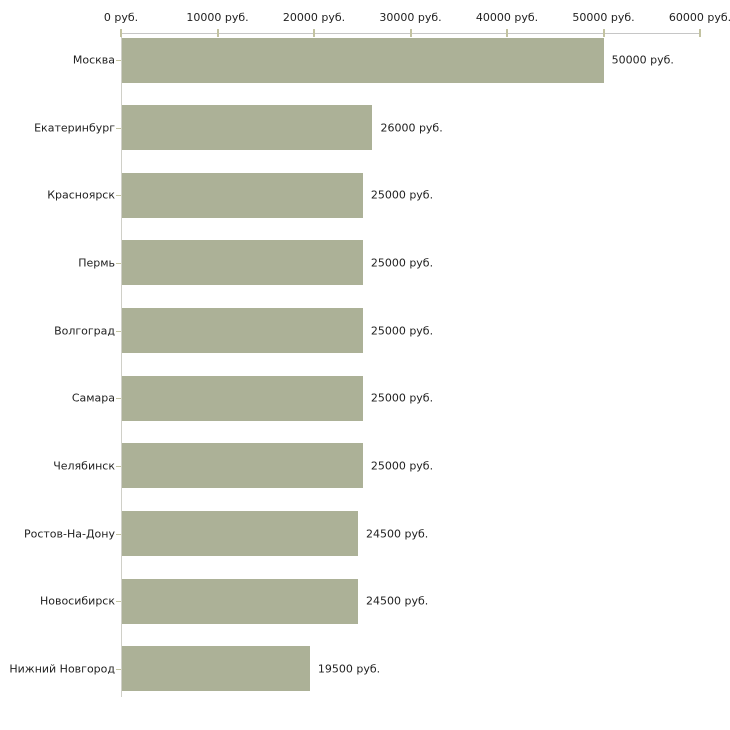 The height and width of the screenshot is (730, 730). What do you see at coordinates (507, 17) in the screenshot?
I see `x-axis-tick-label: 40000 руб.` at bounding box center [507, 17].